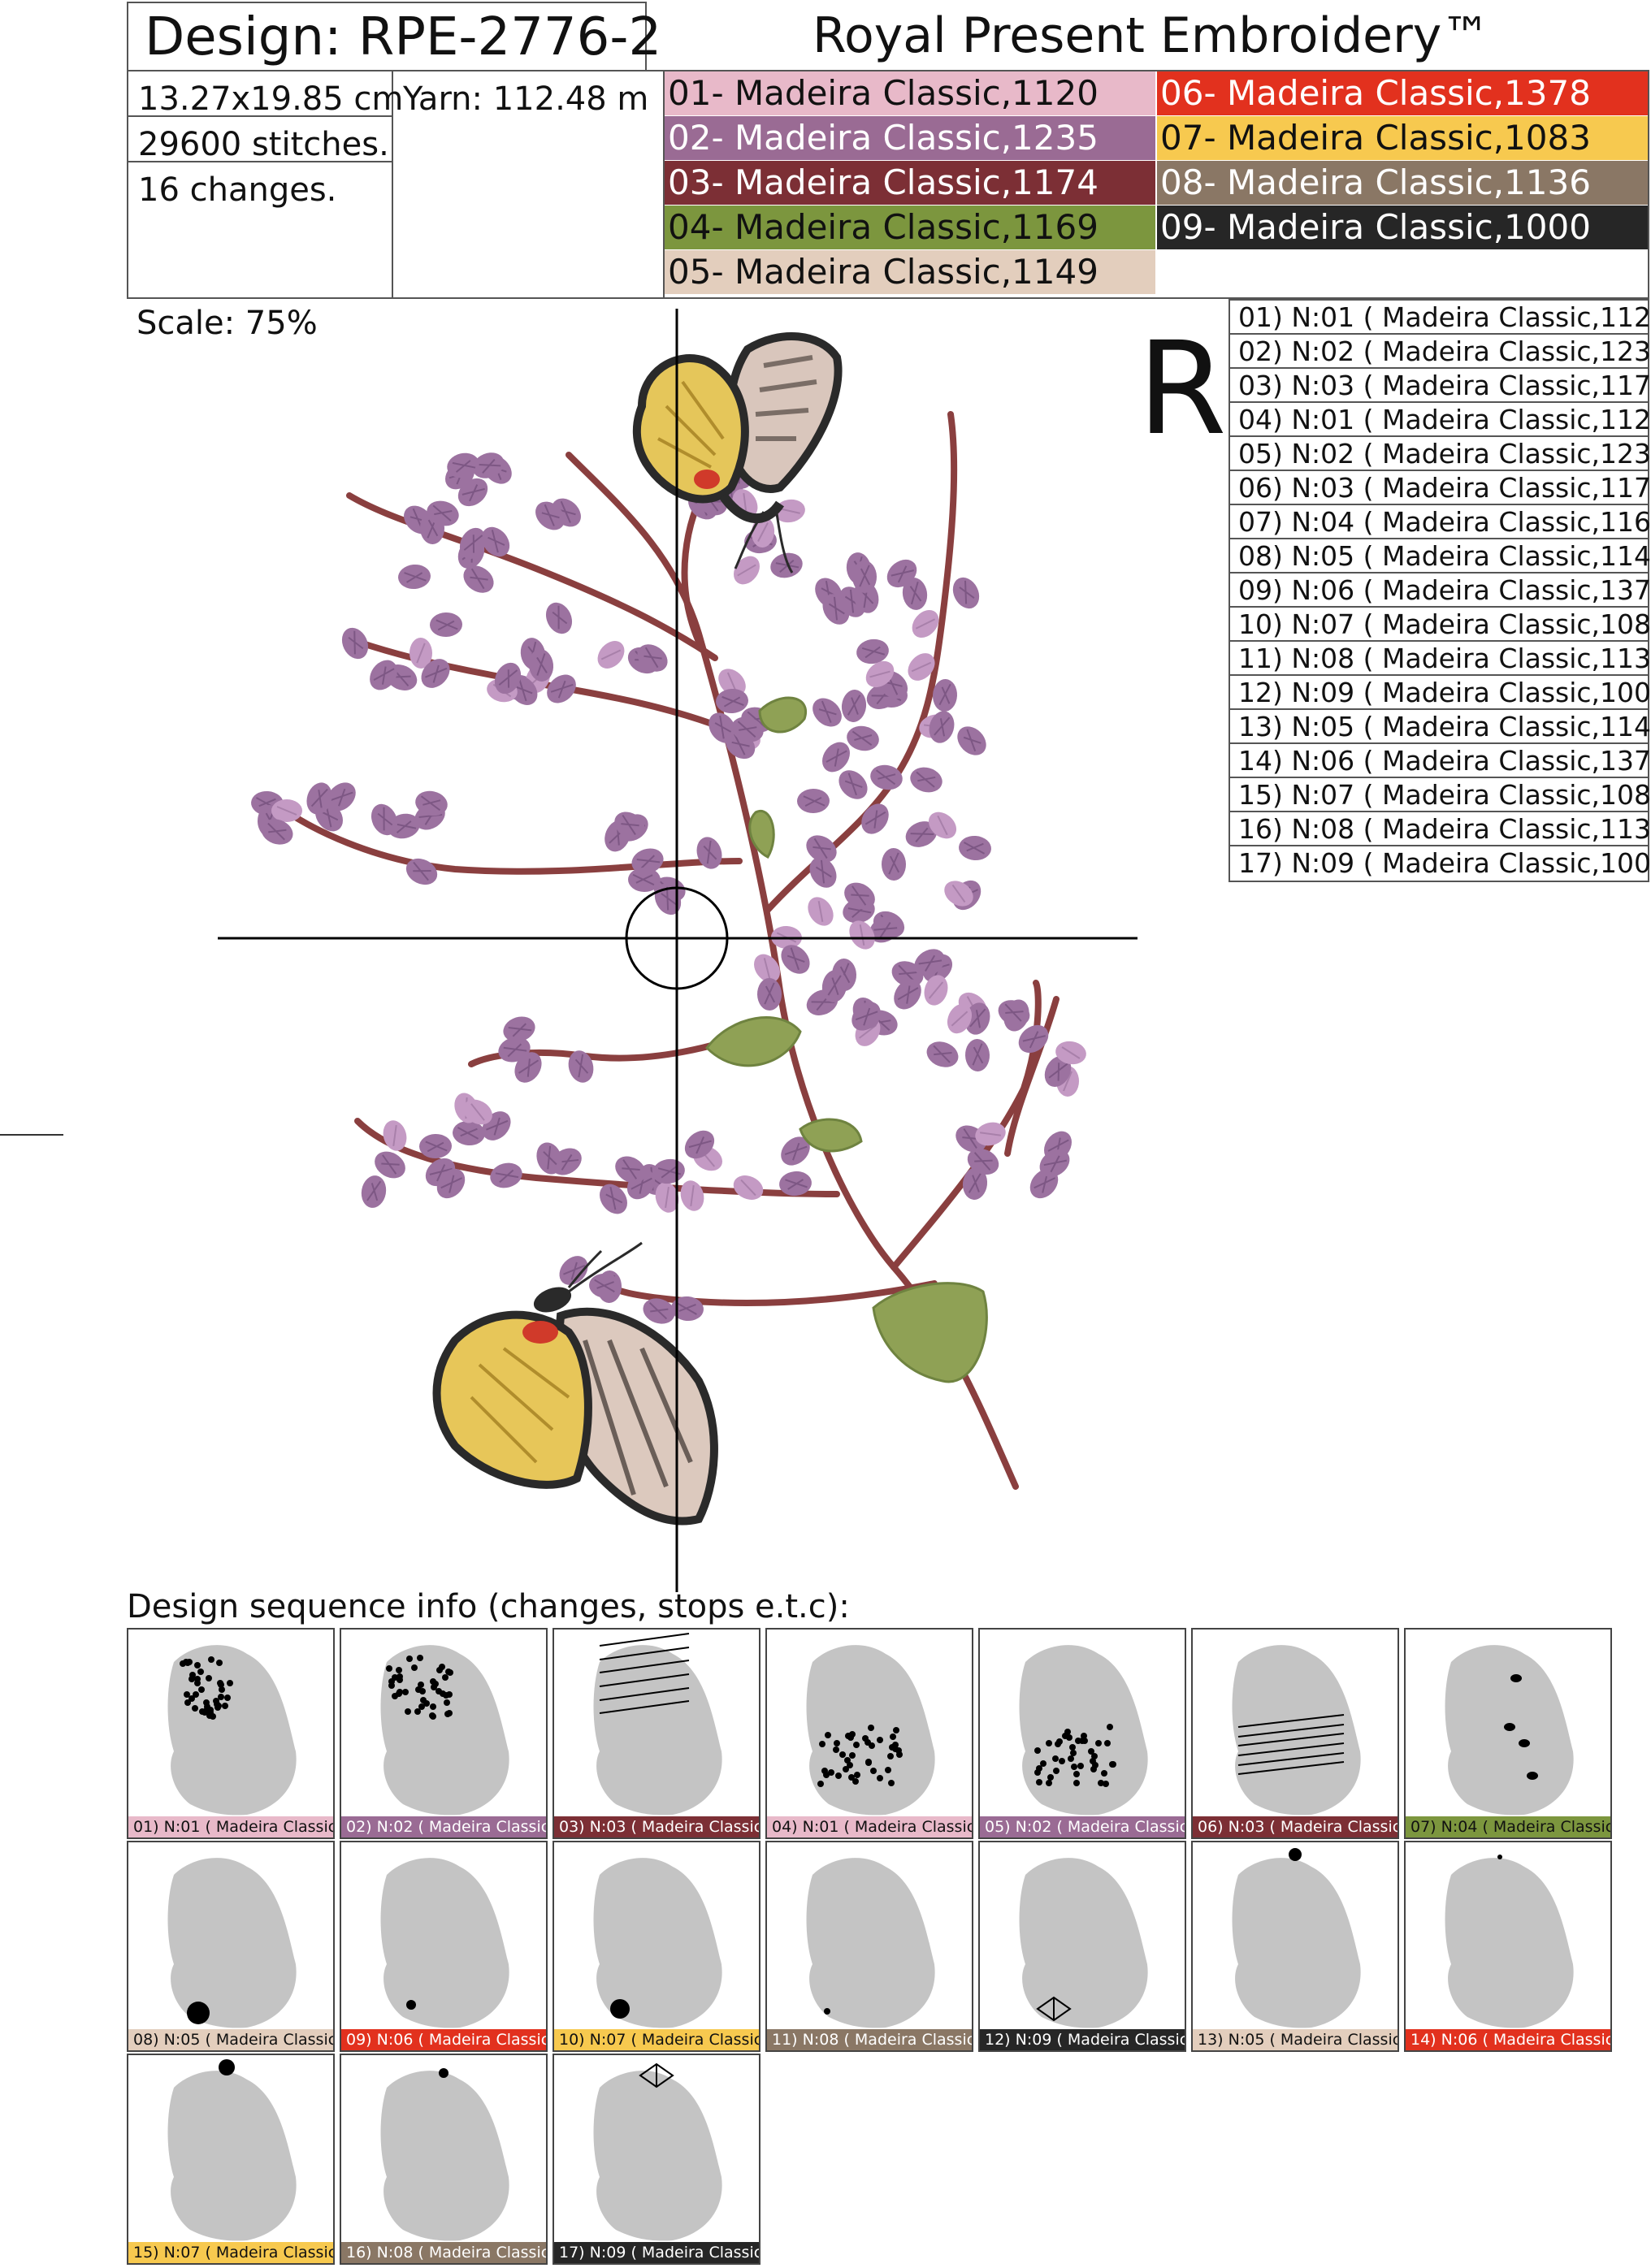  I want to click on sequence-thumbnail: 03) N:03 ( Madeira Classic, so click(656, 1733).